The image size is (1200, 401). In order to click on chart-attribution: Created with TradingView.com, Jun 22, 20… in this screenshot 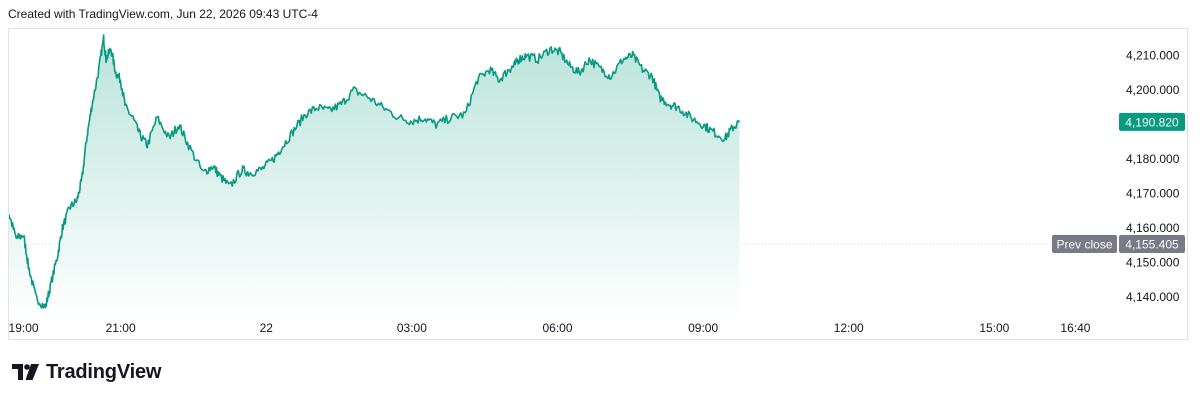, I will do `click(163, 14)`.